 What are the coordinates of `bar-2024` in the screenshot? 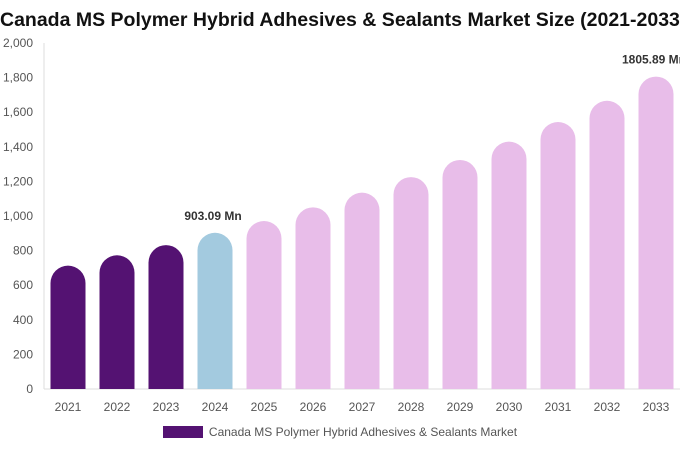 It's located at (215, 310).